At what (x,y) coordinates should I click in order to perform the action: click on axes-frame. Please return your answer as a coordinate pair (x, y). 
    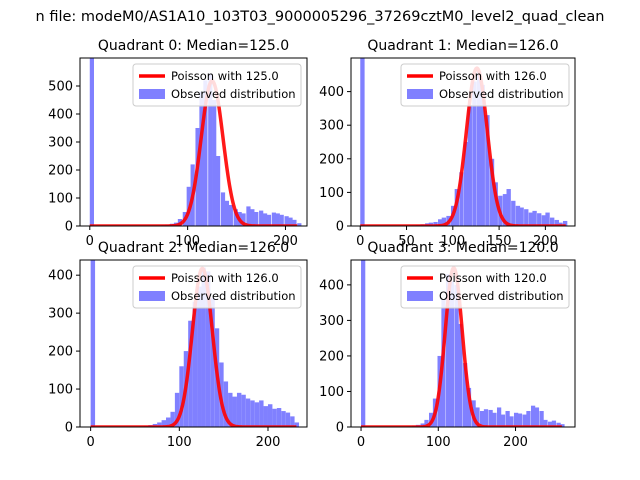
    Looking at the image, I should click on (463, 142).